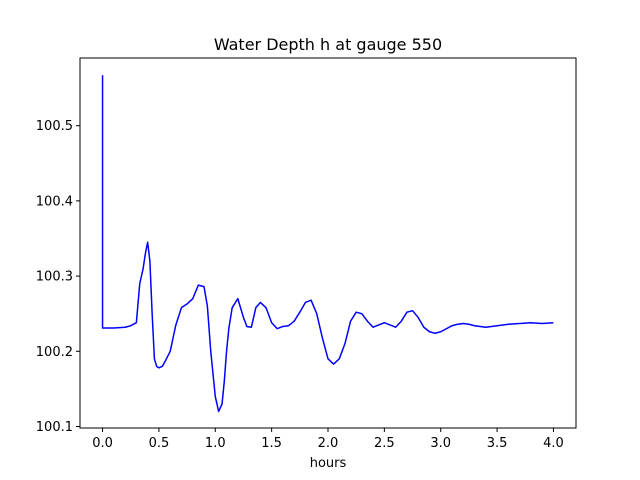 The image size is (640, 480). What do you see at coordinates (54, 352) in the screenshot?
I see `y-tick-label: 100.2` at bounding box center [54, 352].